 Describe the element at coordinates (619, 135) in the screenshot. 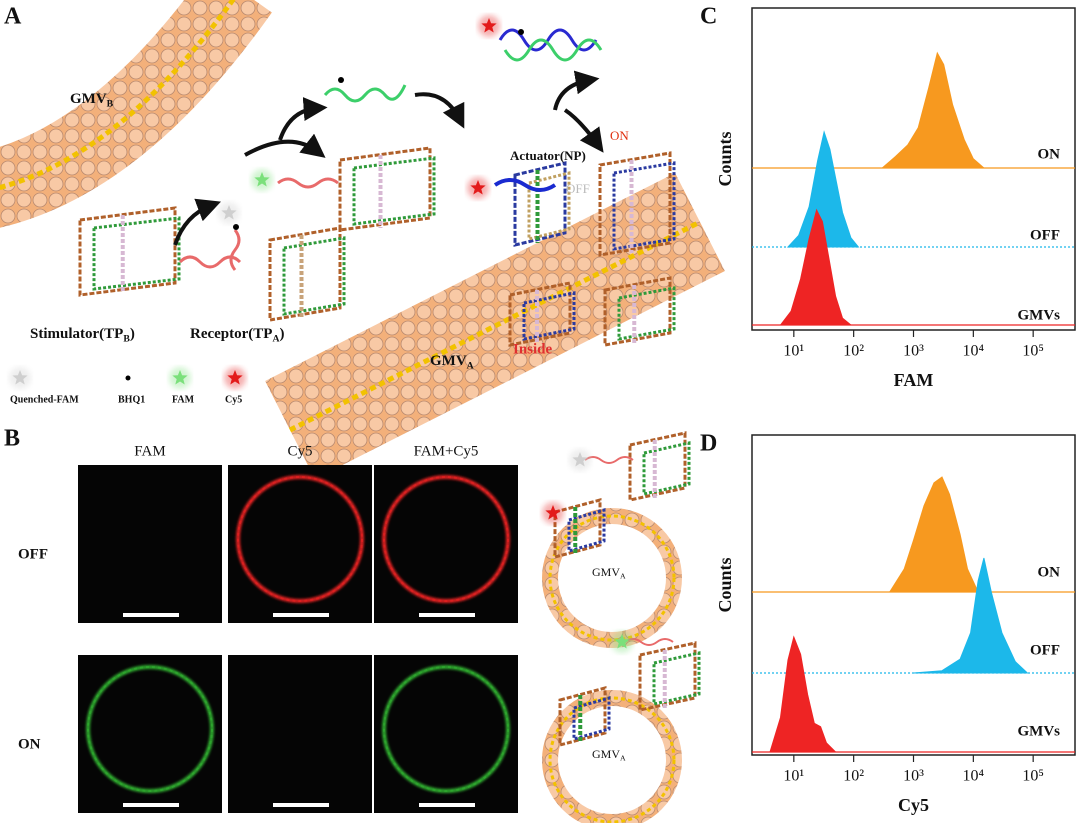

I see `on-label: ON` at that location.